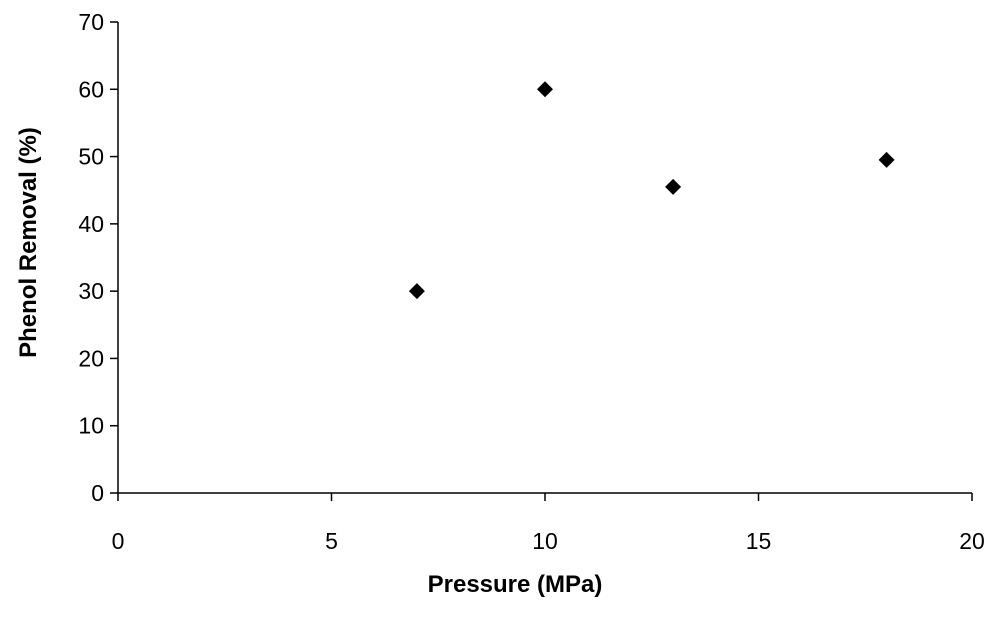 This screenshot has width=1000, height=618. I want to click on y-axis-ticks: 0 10 20 30 40 50 60 70, so click(98, 257).